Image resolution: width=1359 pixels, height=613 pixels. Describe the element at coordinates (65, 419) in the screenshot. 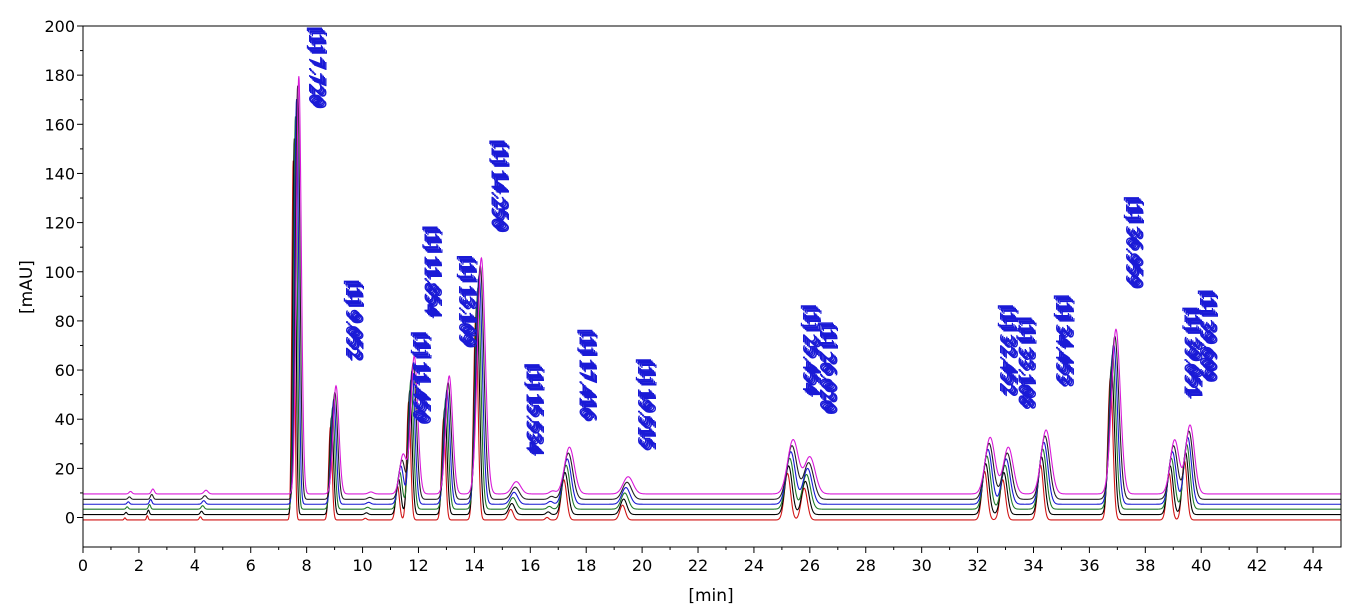

I see `y-tick-label: 40` at that location.